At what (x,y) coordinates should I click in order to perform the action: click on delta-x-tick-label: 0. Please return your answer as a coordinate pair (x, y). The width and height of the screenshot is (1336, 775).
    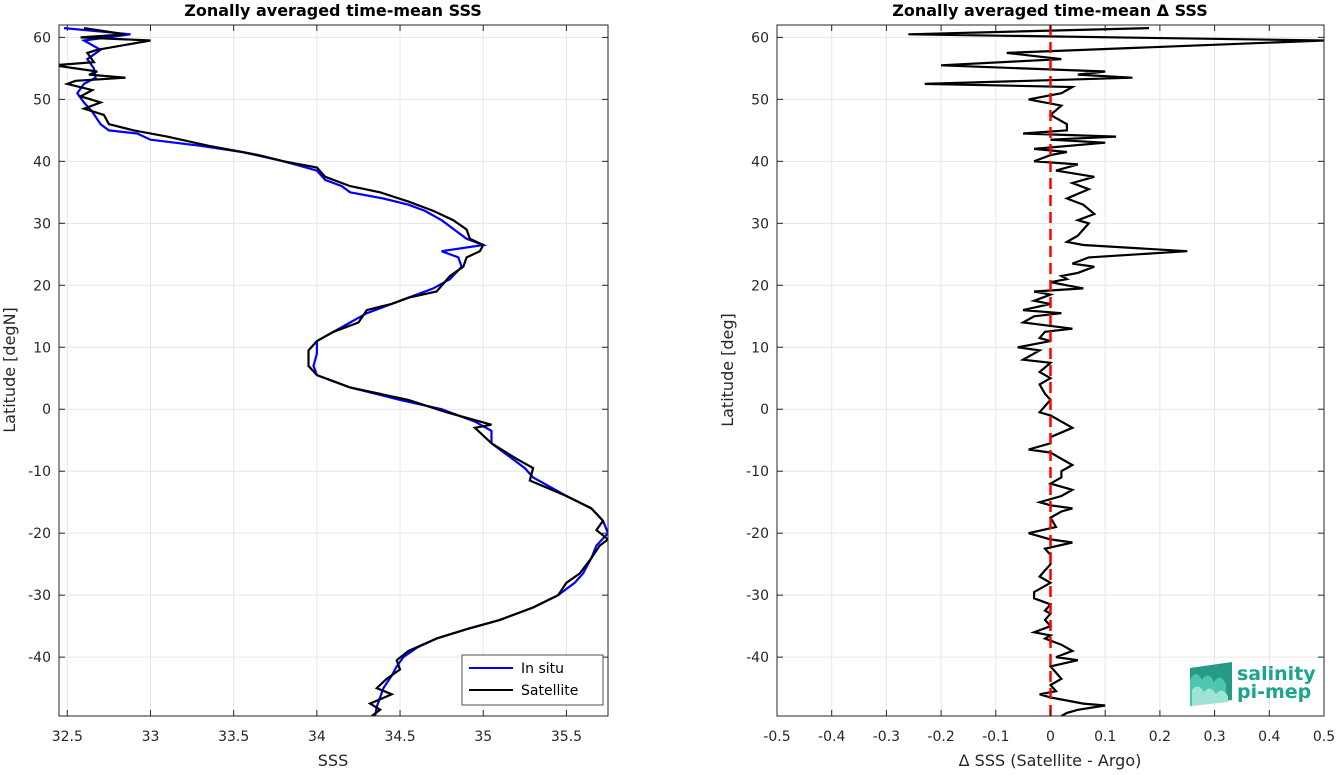
    Looking at the image, I should click on (1050, 737).